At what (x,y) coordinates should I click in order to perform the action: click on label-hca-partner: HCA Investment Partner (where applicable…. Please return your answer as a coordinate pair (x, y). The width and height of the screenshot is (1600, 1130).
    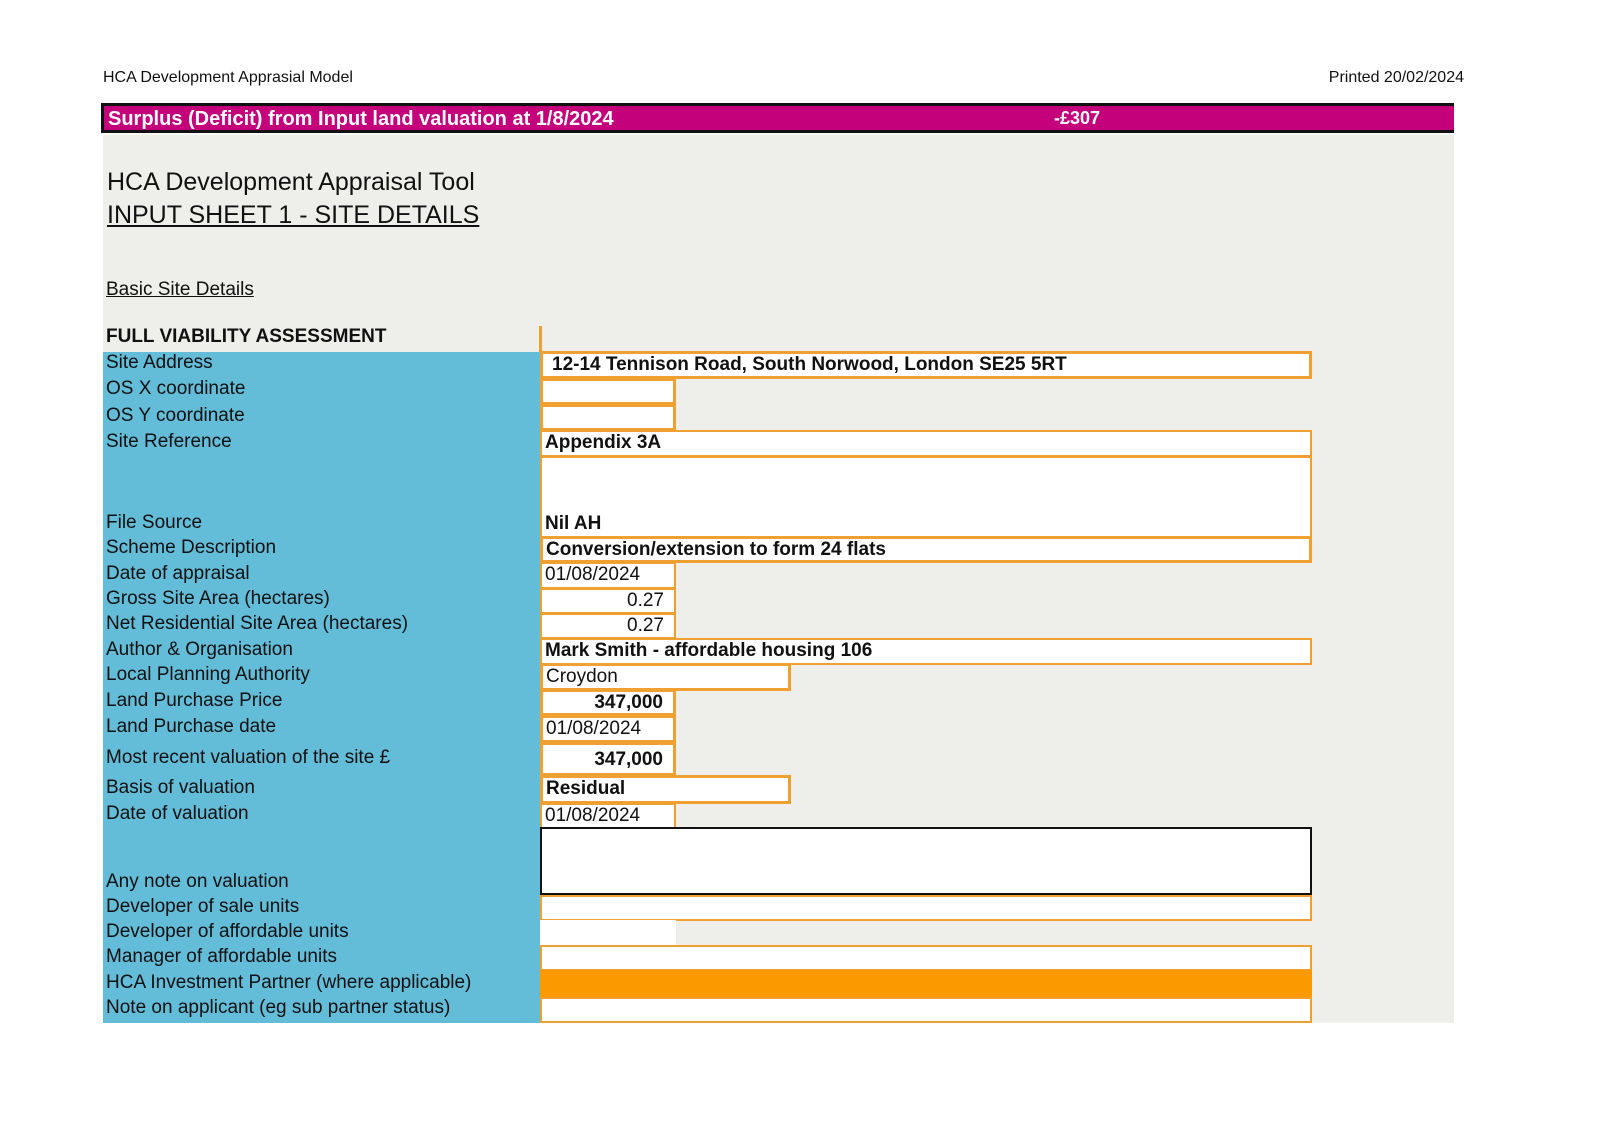
    Looking at the image, I should click on (289, 982).